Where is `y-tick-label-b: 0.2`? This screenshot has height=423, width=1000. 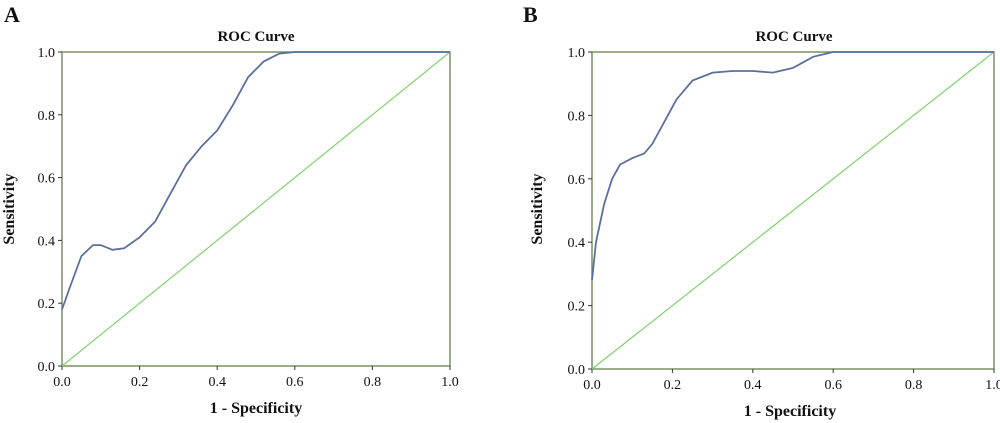
y-tick-label-b: 0.2 is located at coordinates (577, 307).